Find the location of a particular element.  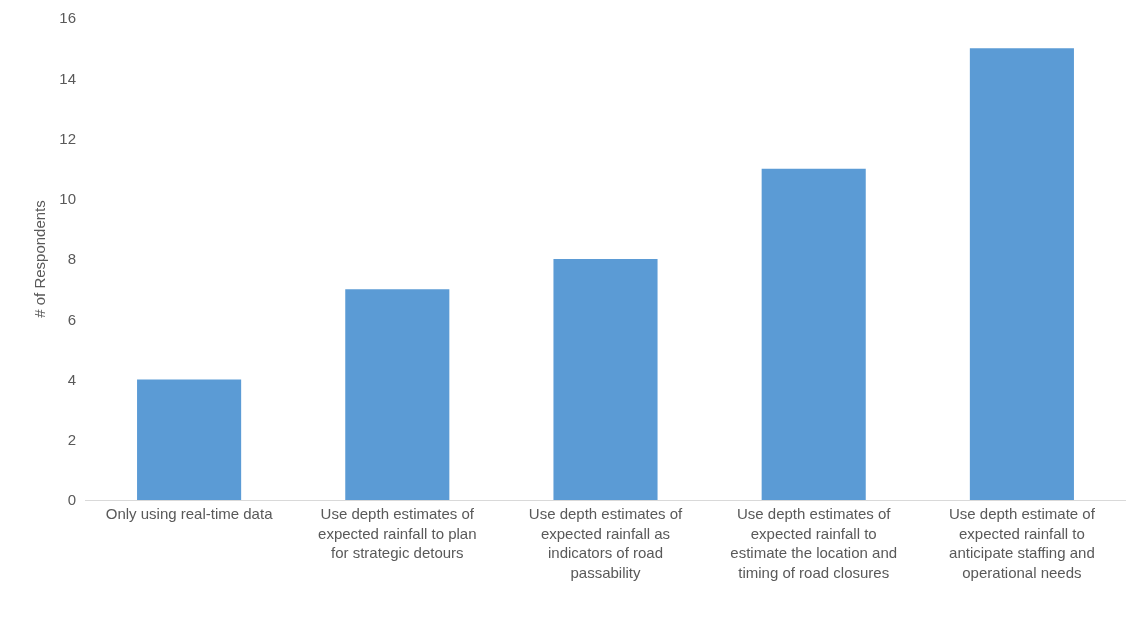

y-axis-title: # of Respondents is located at coordinates (39, 259).